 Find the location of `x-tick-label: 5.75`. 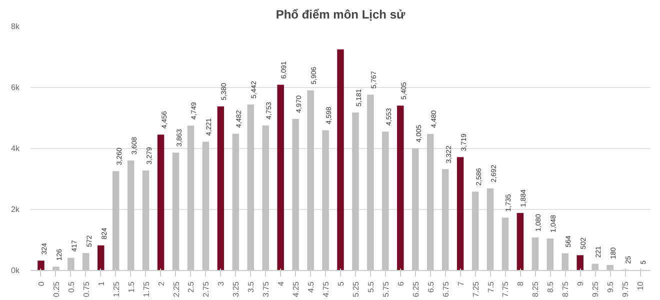

x-tick-label: 5.75 is located at coordinates (385, 289).